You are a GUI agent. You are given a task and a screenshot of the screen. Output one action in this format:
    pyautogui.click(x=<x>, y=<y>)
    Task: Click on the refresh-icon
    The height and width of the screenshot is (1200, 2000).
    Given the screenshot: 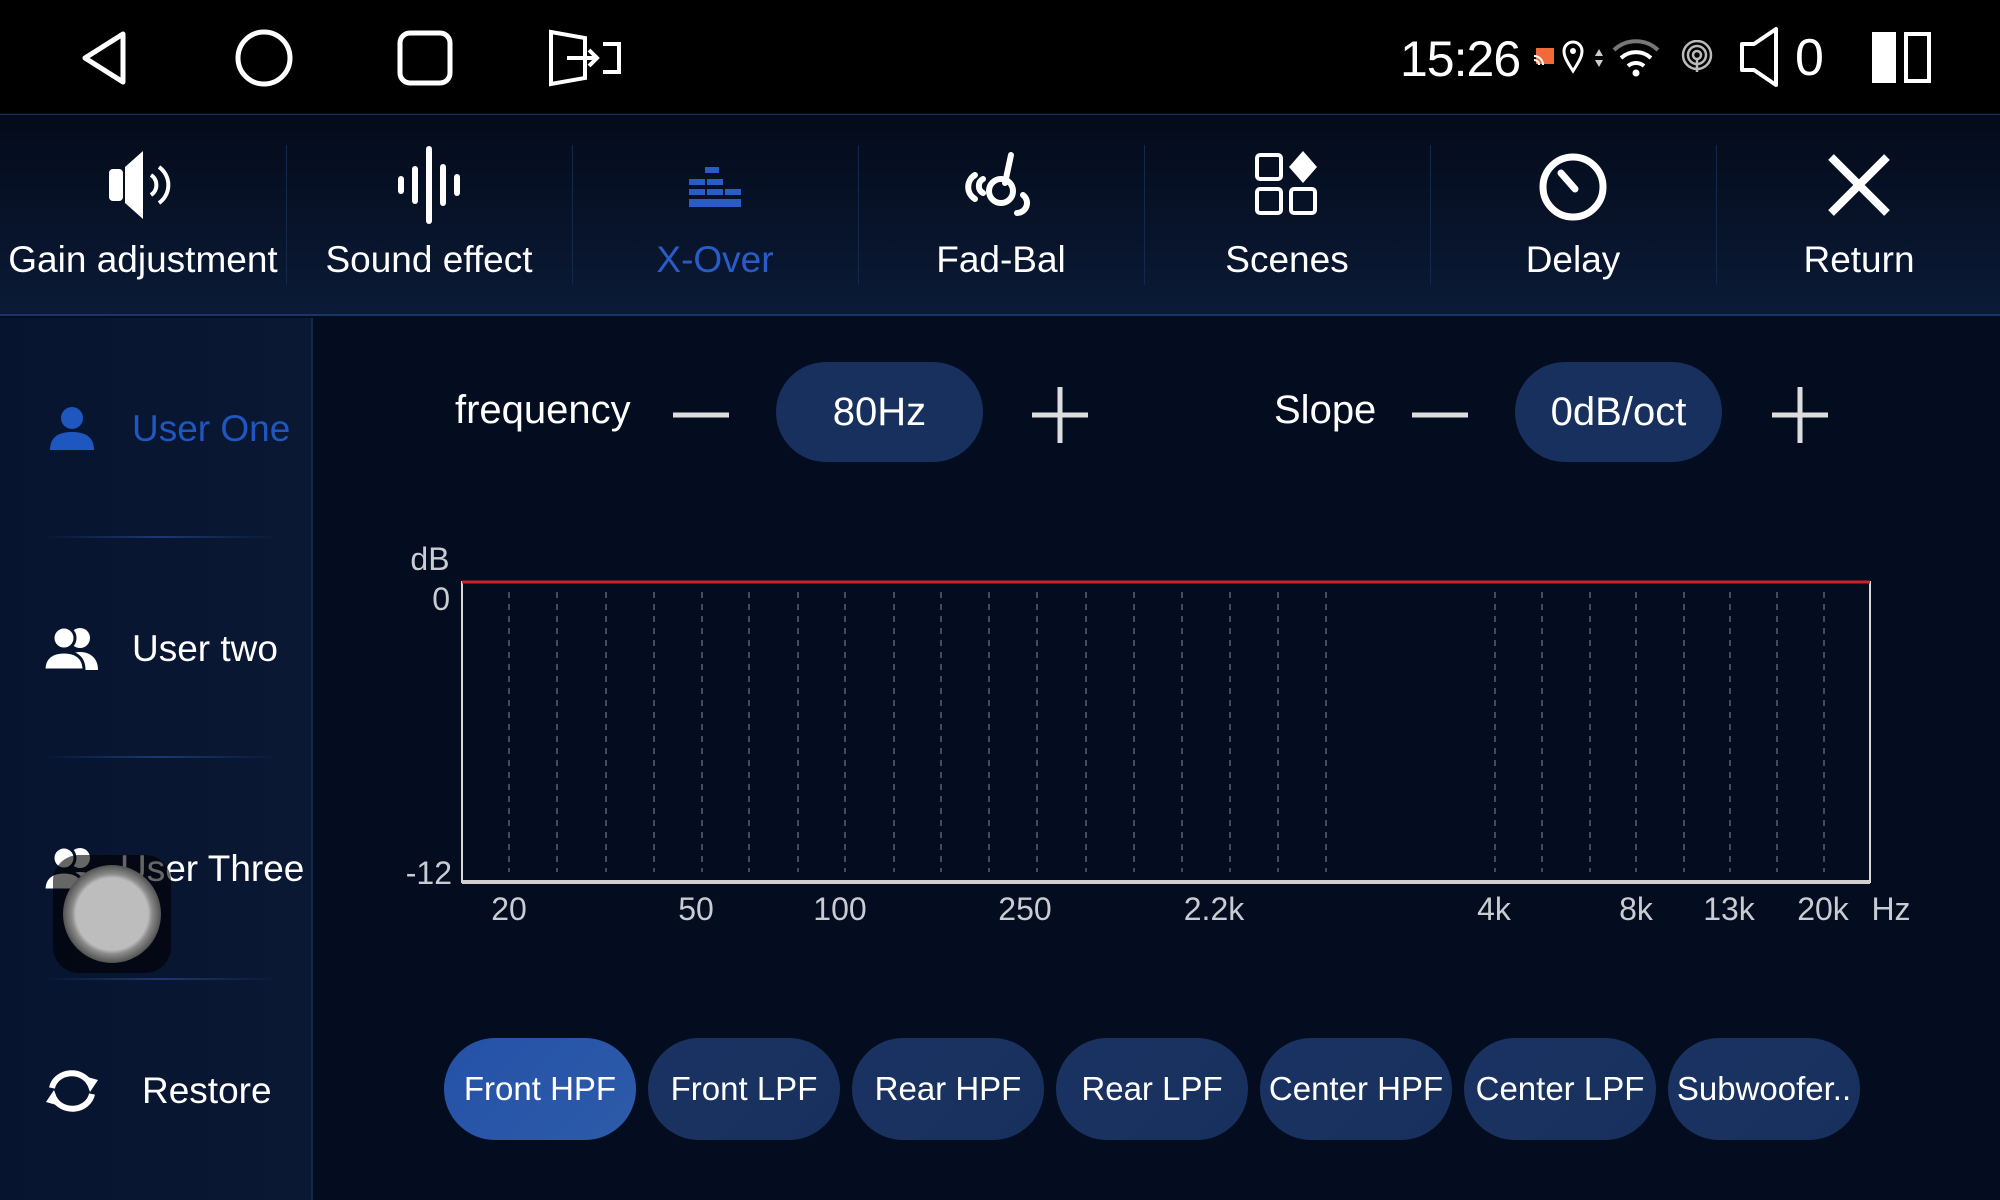 What is the action you would take?
    pyautogui.click(x=72, y=1091)
    